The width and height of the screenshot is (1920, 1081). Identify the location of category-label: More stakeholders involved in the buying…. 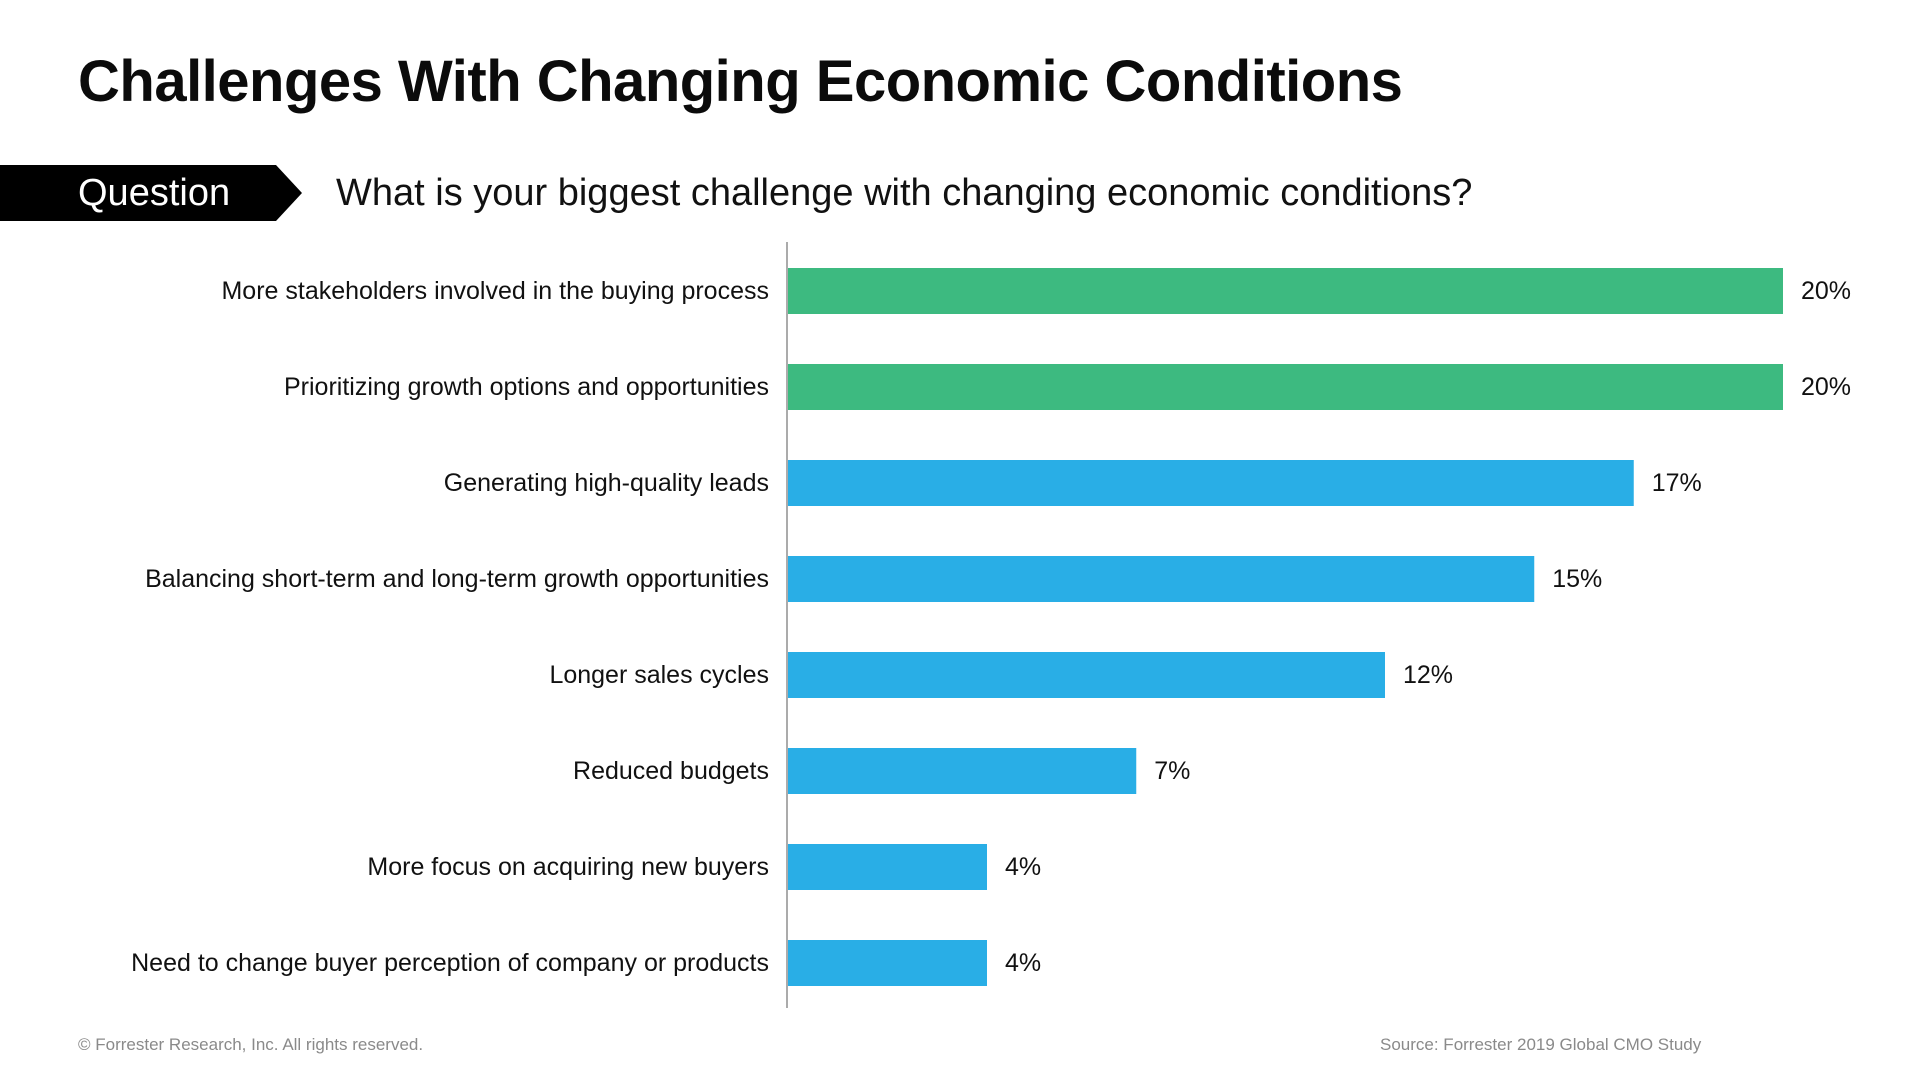
(495, 291).